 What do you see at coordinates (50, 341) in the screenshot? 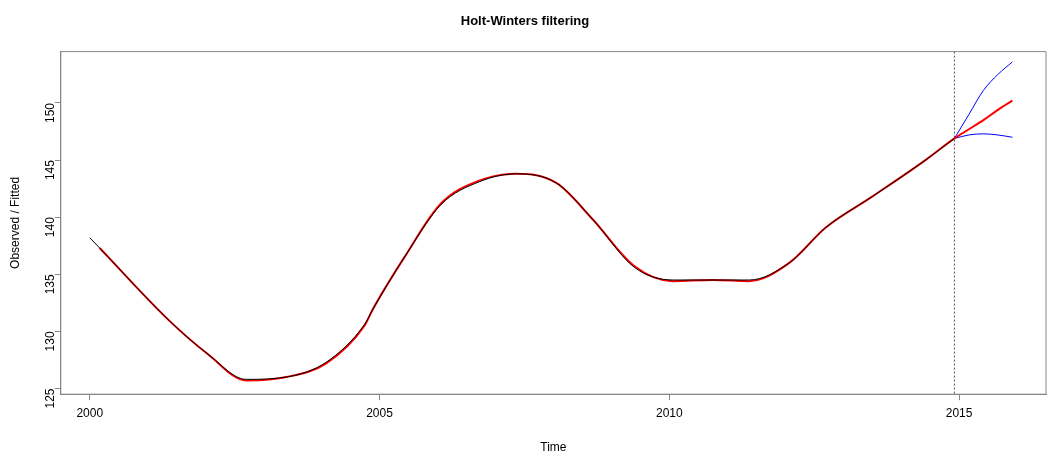
I see `y-tick-label: 130` at bounding box center [50, 341].